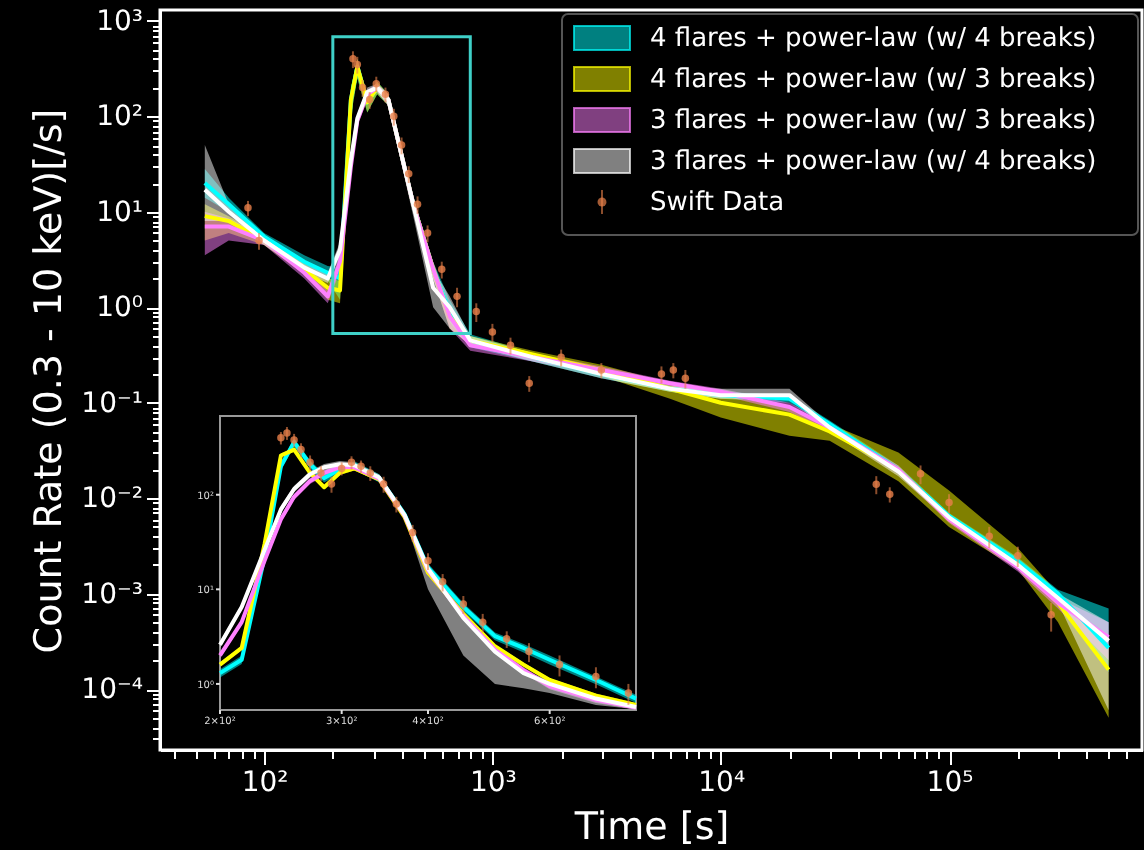 The image size is (1144, 850). I want to click on y-tick-label: 10¹, so click(119, 212).